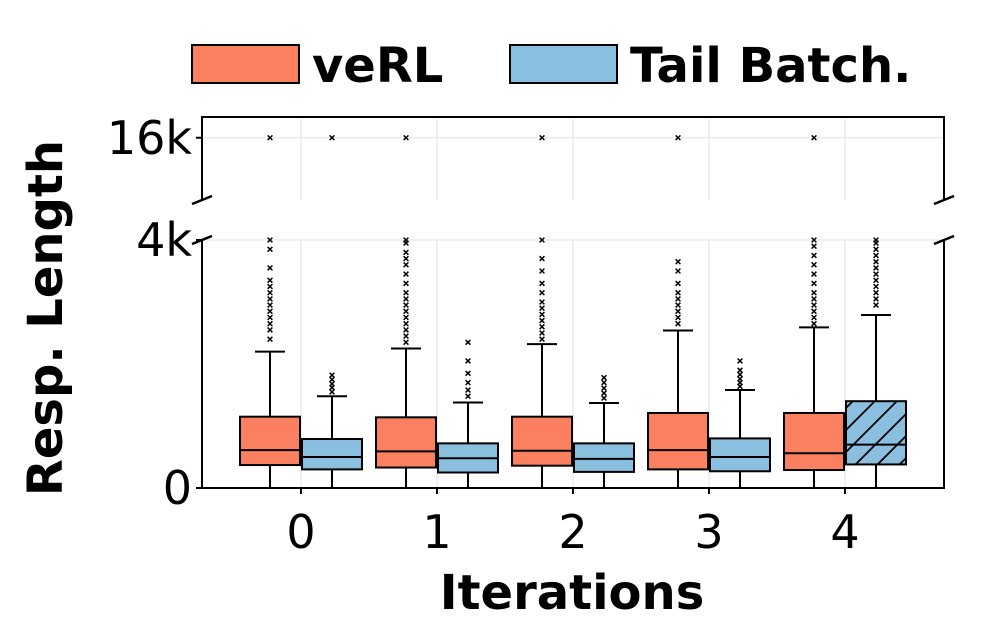 The image size is (997, 640). Describe the element at coordinates (150, 138) in the screenshot. I see `y-tick-label: 16k` at that location.